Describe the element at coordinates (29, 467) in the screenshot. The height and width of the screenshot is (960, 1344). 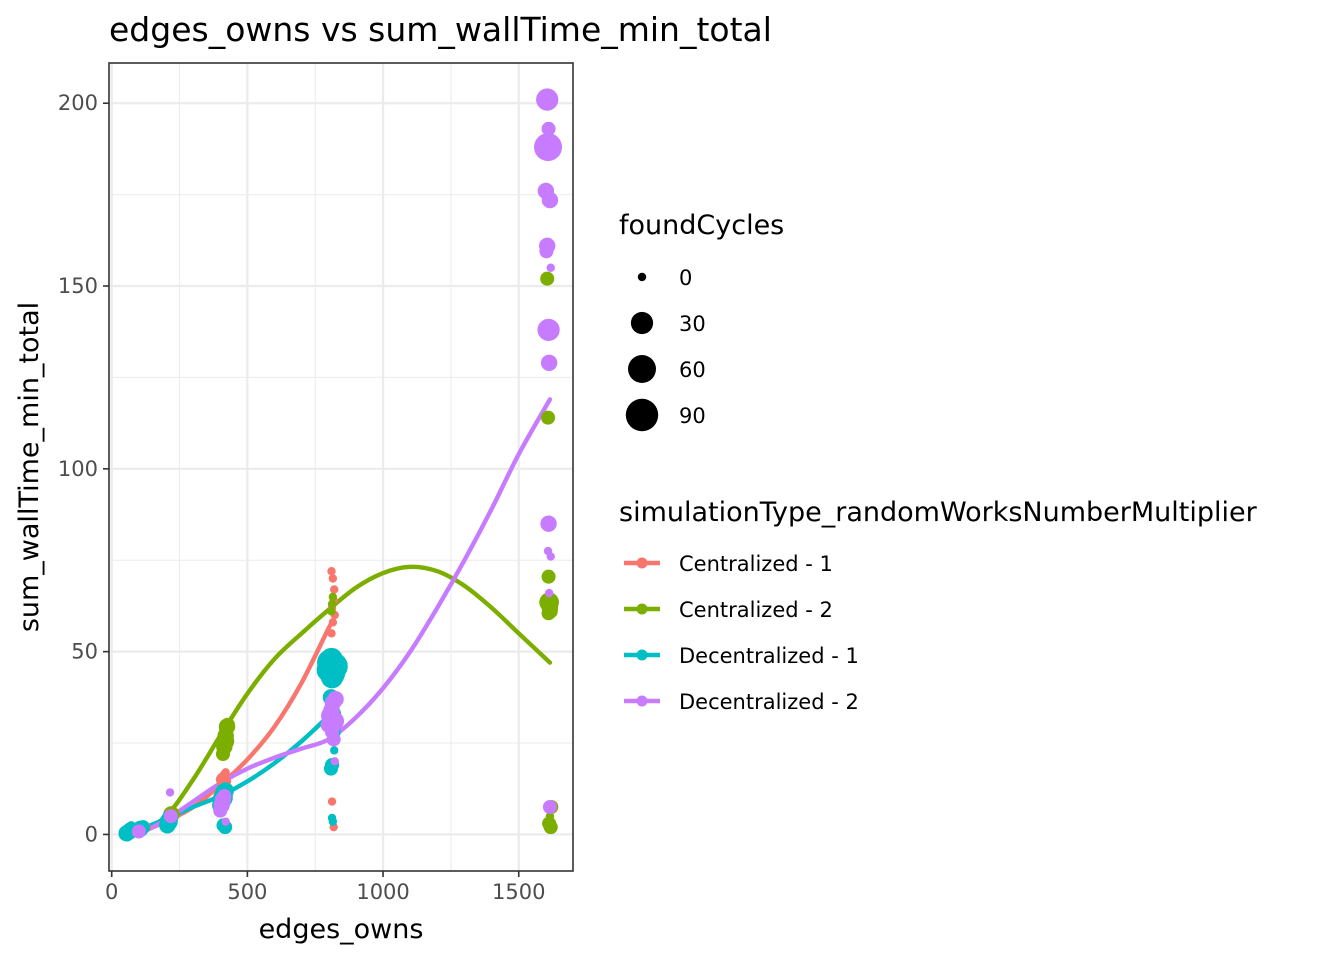
I see `y-axis-title: sum_wallTime_min_total` at that location.